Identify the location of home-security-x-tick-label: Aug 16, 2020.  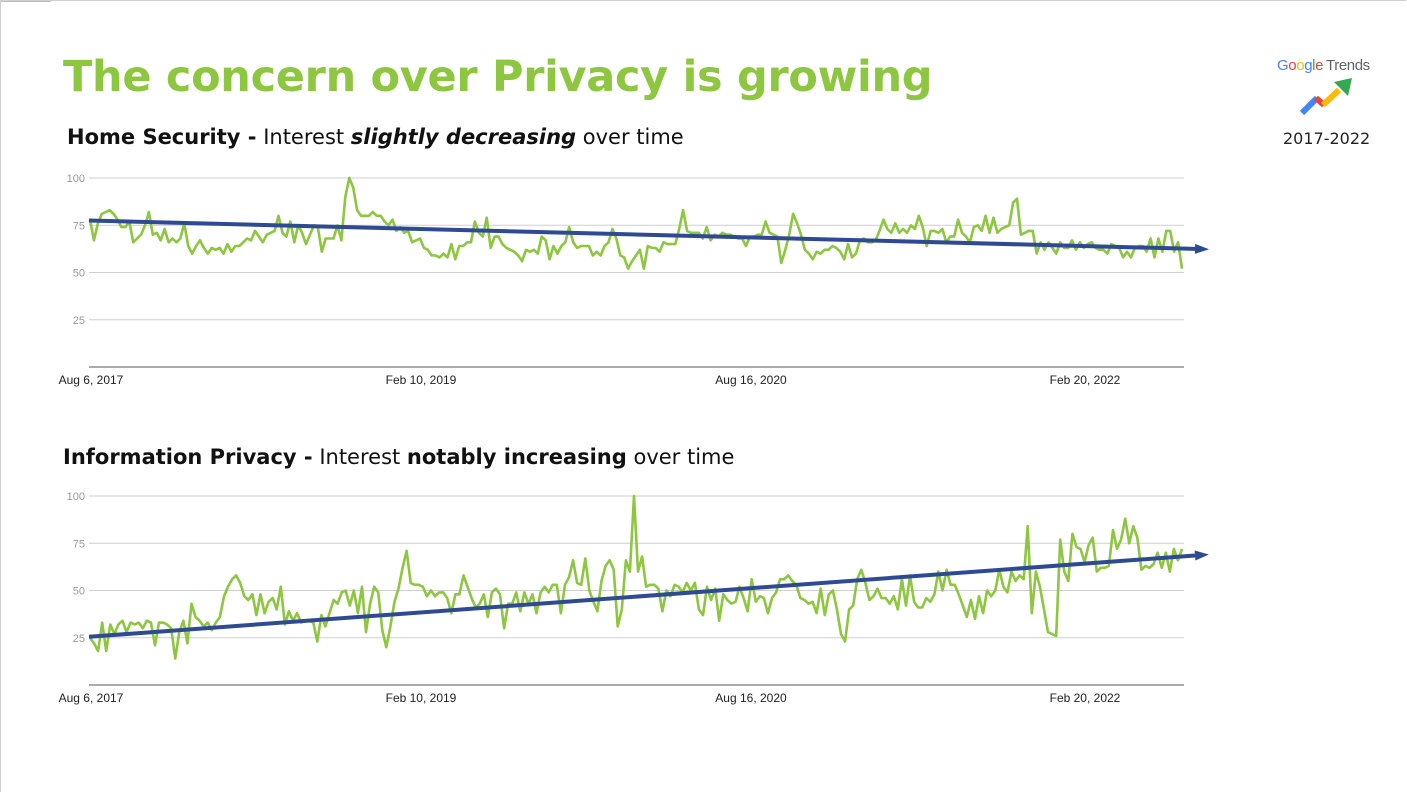
(751, 380).